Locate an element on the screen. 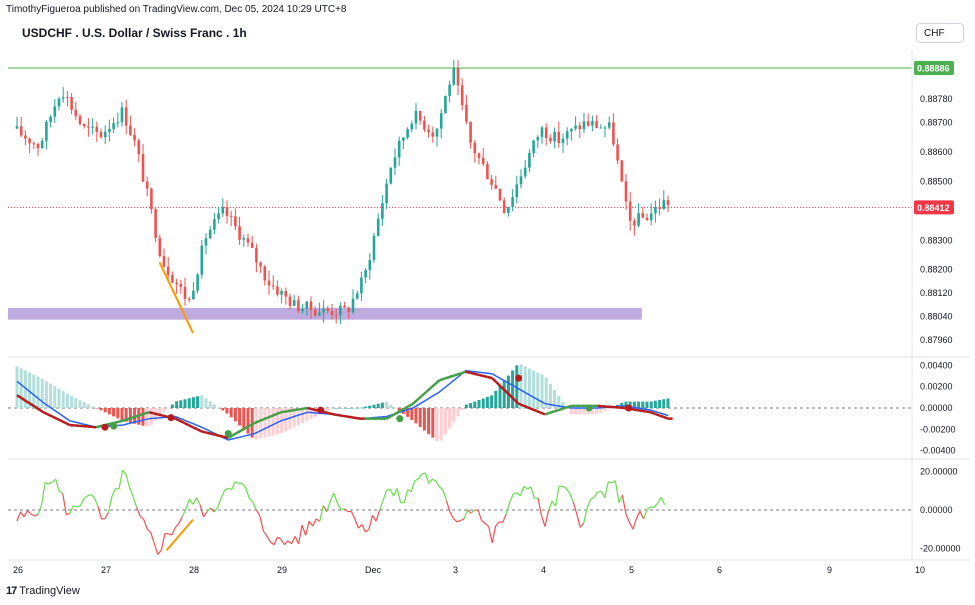 The width and height of the screenshot is (975, 605). time-tick-label: 27 is located at coordinates (106, 570).